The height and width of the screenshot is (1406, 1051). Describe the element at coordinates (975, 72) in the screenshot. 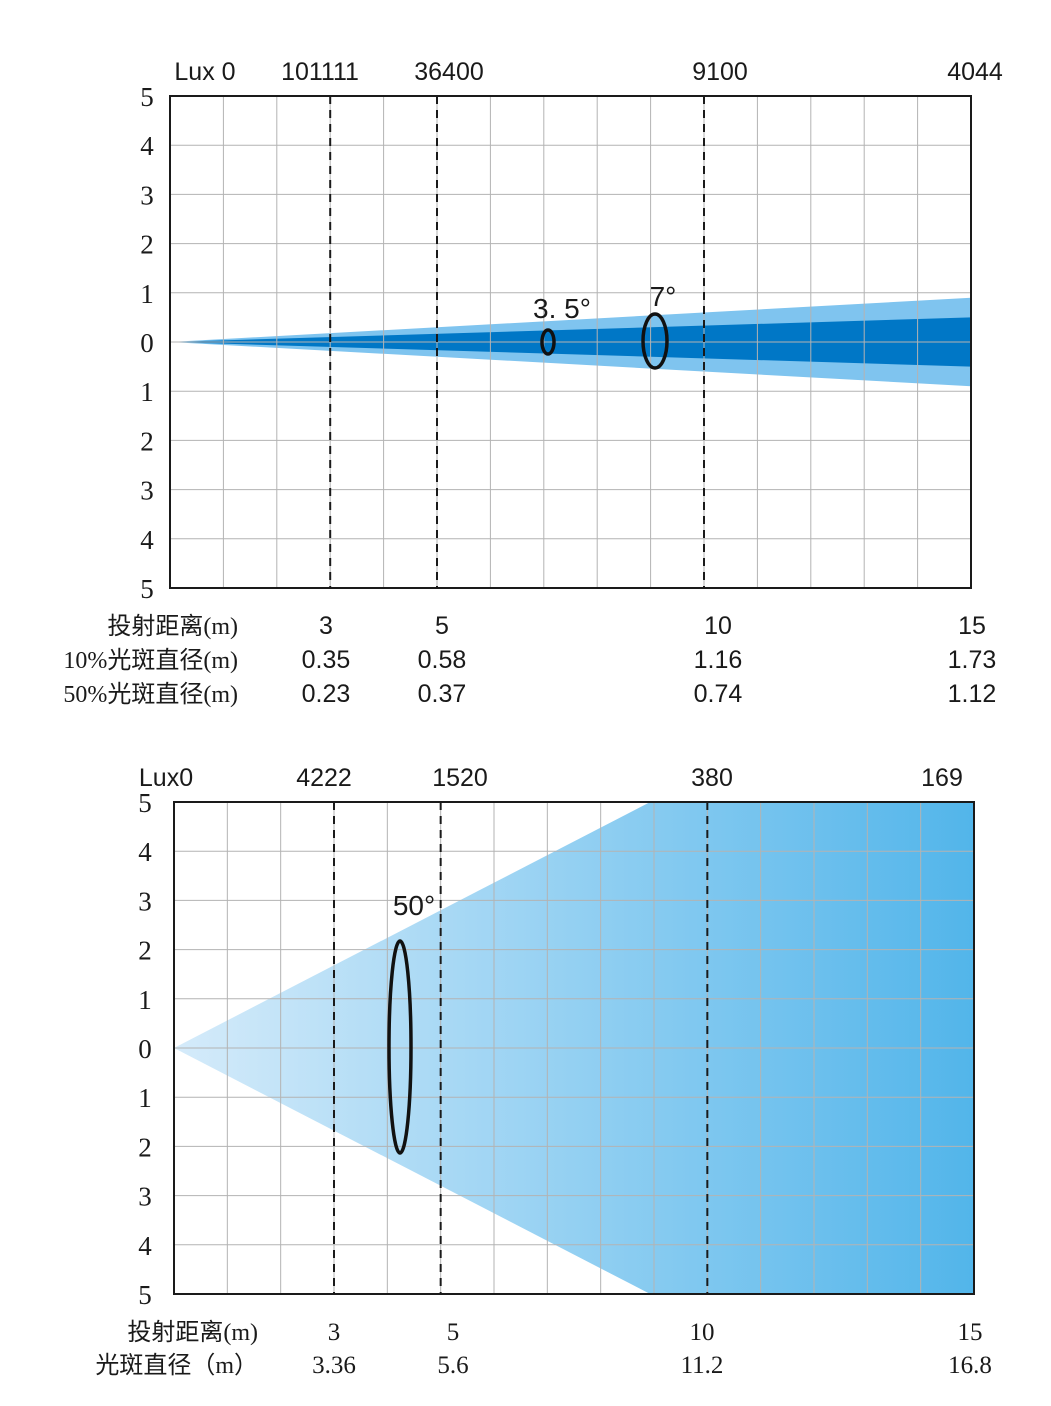

I see `lux-value: 4044` at that location.